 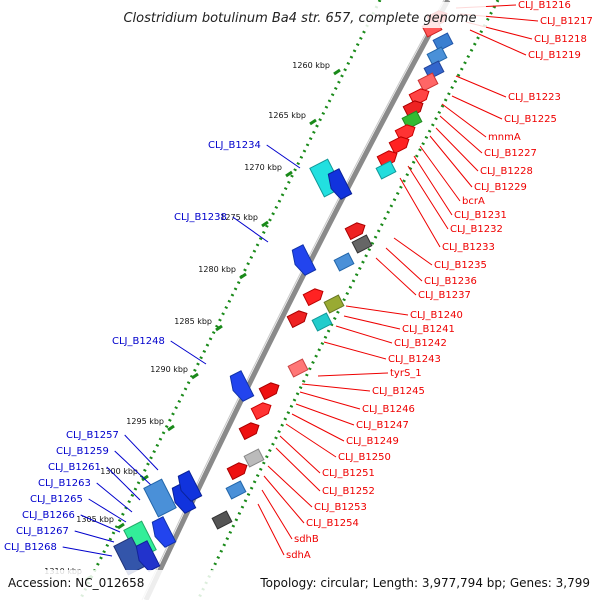 What do you see at coordinates (138, 341) in the screenshot?
I see `gene-label-reverse: CLJ_B1248` at bounding box center [138, 341].